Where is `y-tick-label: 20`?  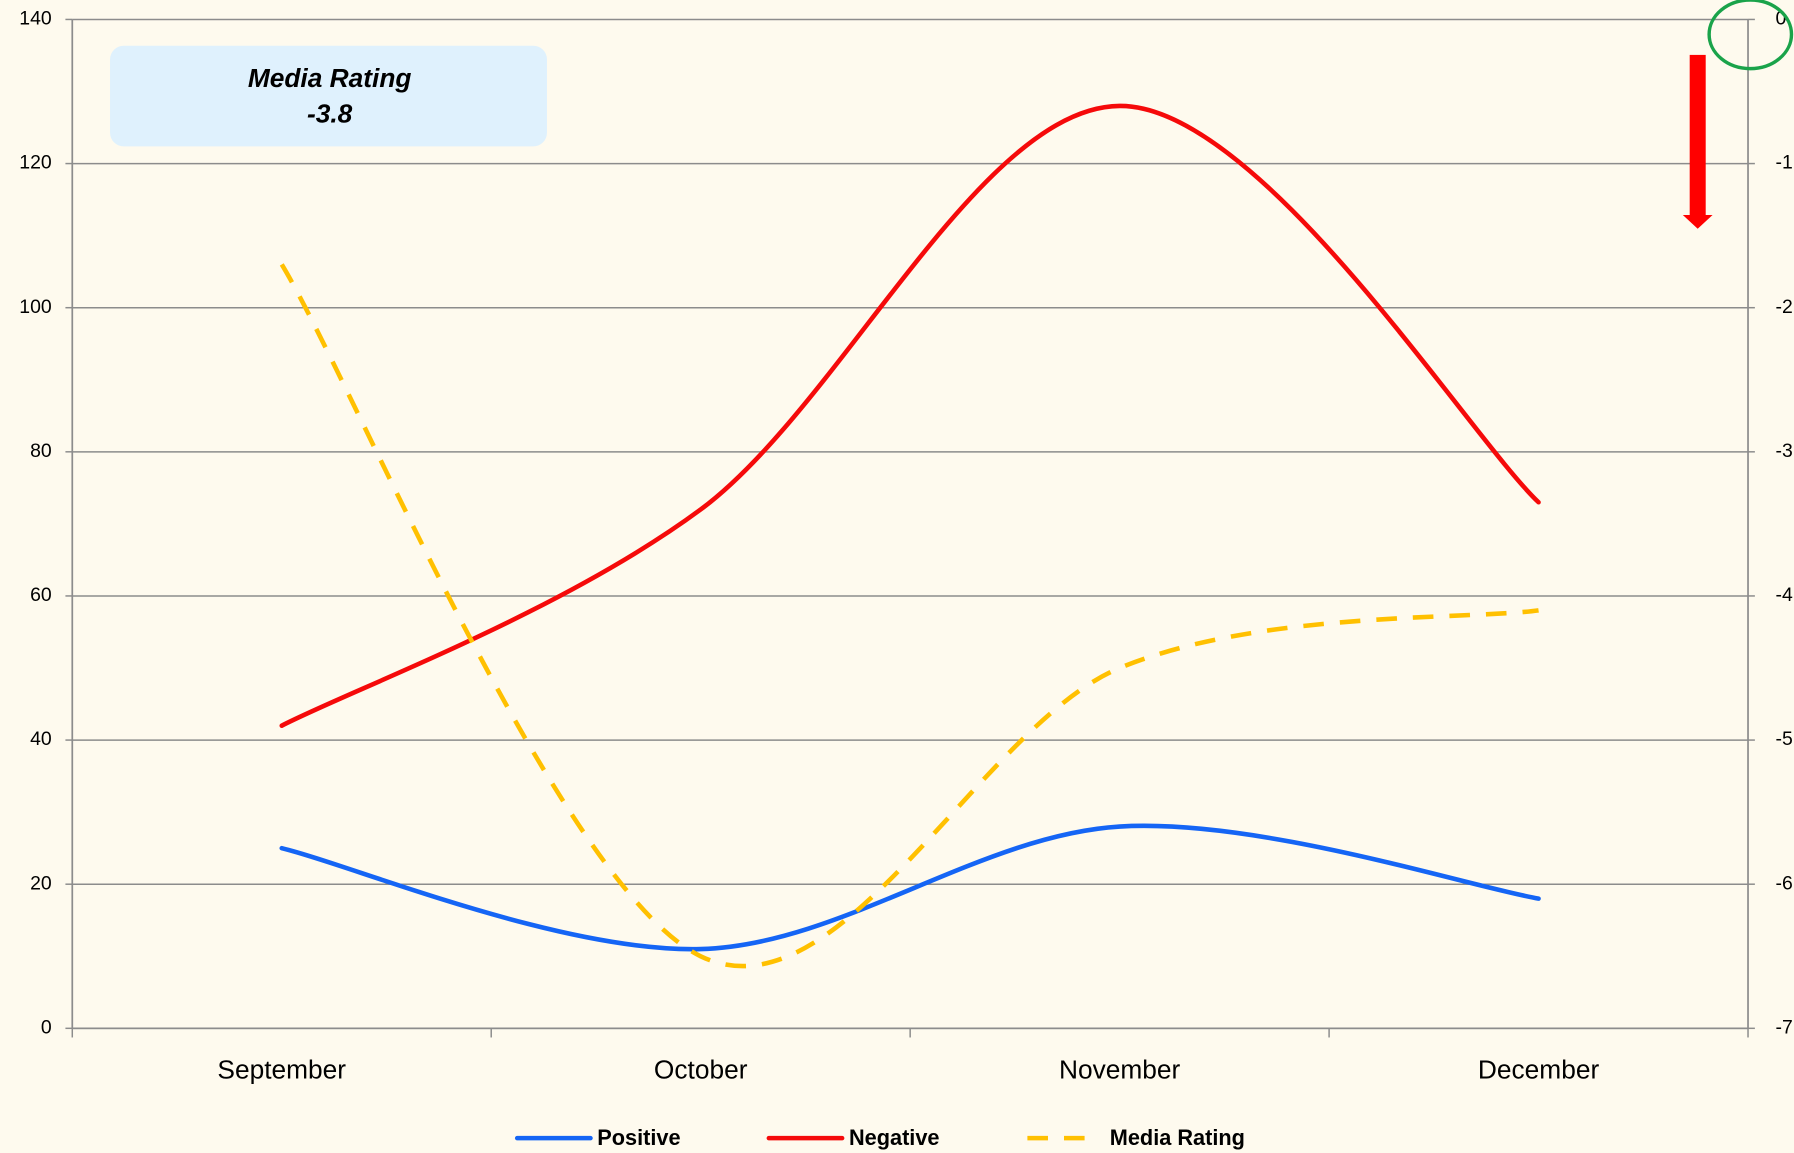
y-tick-label: 20 is located at coordinates (41, 883).